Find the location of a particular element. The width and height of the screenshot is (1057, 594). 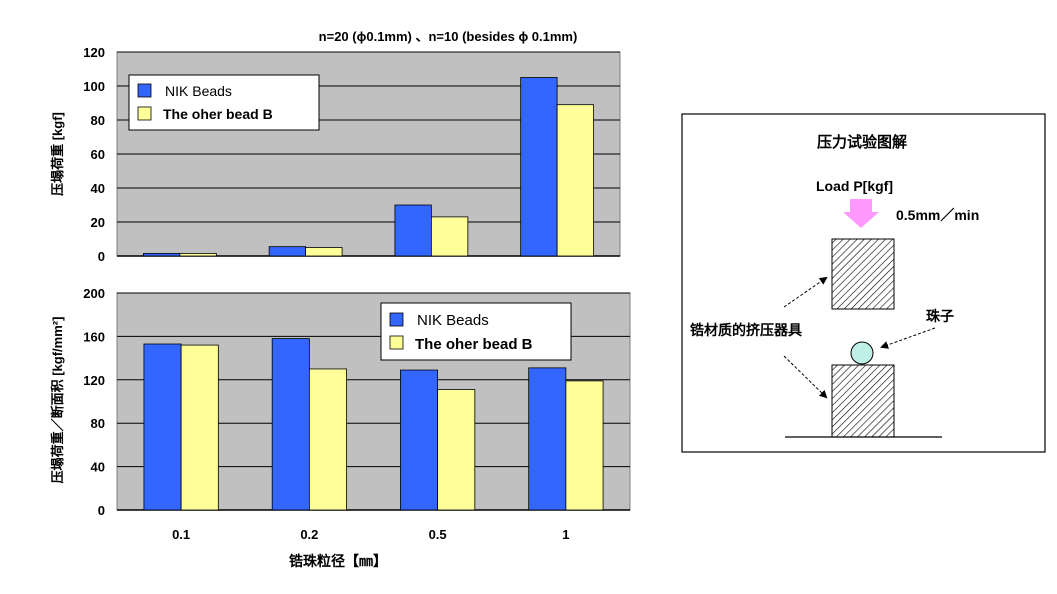

bottom-chart-bars is located at coordinates (373, 424).